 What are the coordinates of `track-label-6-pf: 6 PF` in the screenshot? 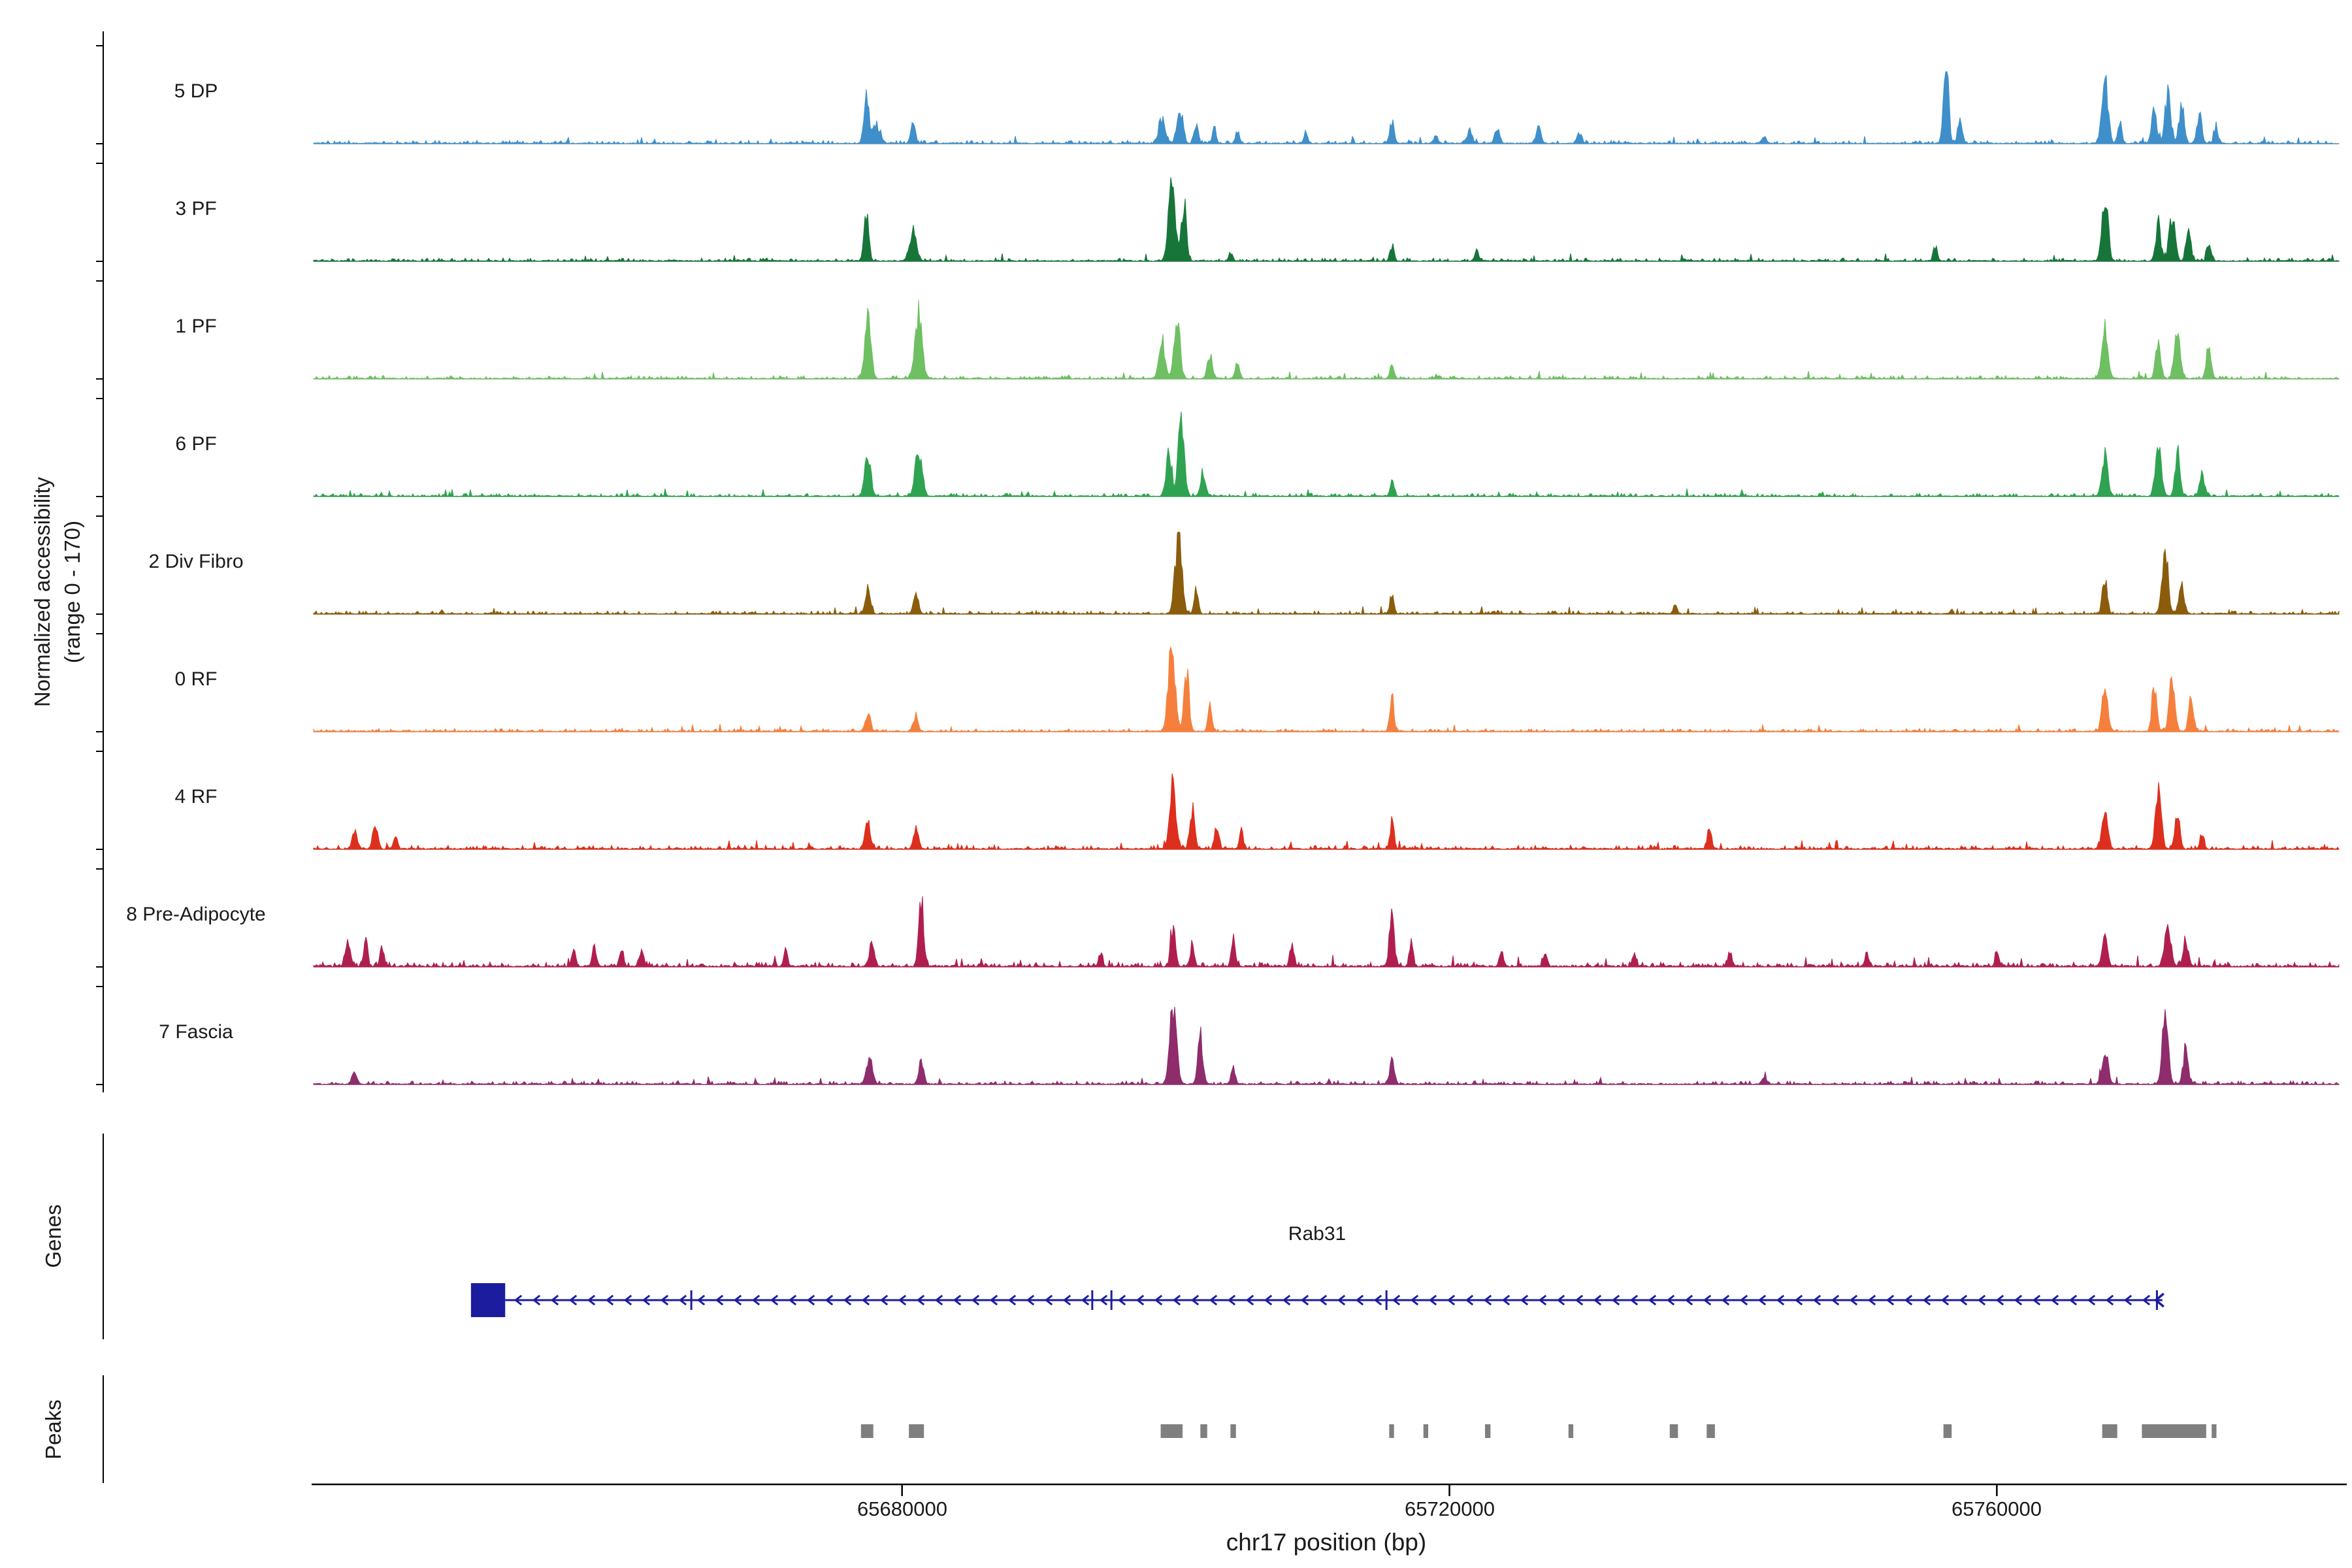 It's located at (196, 444).